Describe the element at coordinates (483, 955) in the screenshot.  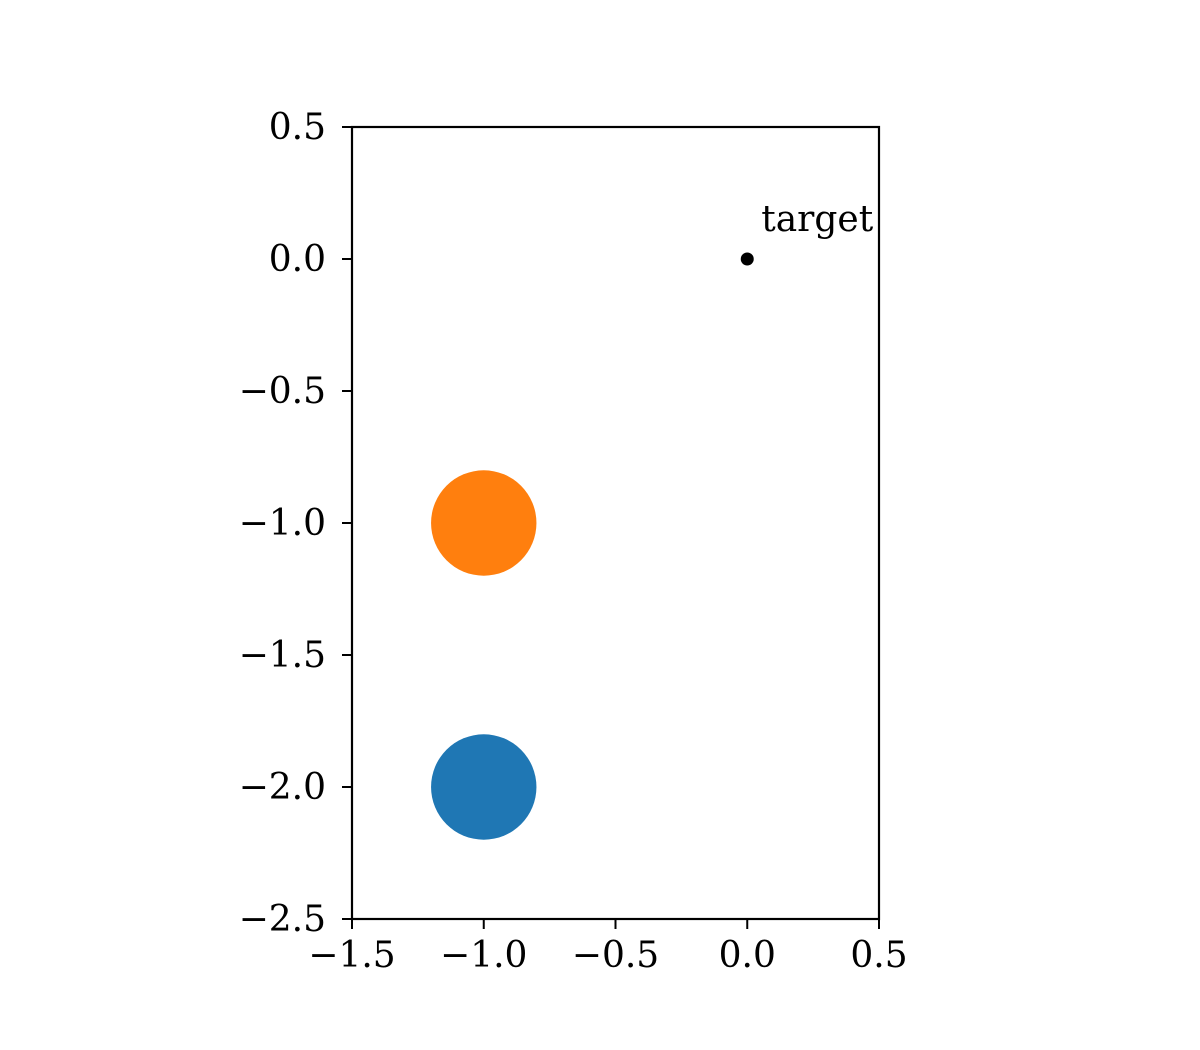
I see `x-tick-label: −1.0` at that location.